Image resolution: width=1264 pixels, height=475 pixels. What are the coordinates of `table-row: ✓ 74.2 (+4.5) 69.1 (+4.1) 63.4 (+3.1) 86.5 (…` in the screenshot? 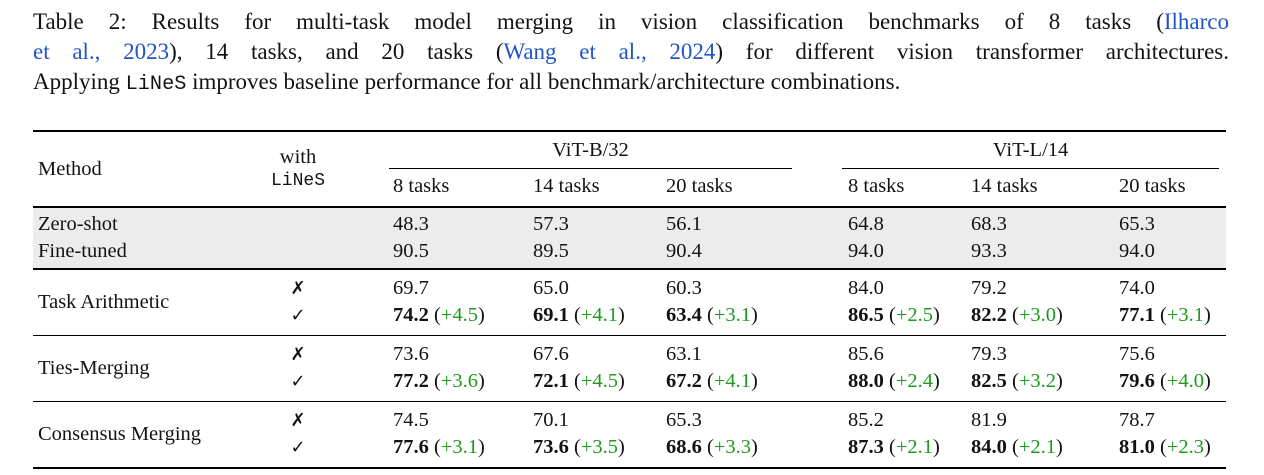 It's located at (629, 319).